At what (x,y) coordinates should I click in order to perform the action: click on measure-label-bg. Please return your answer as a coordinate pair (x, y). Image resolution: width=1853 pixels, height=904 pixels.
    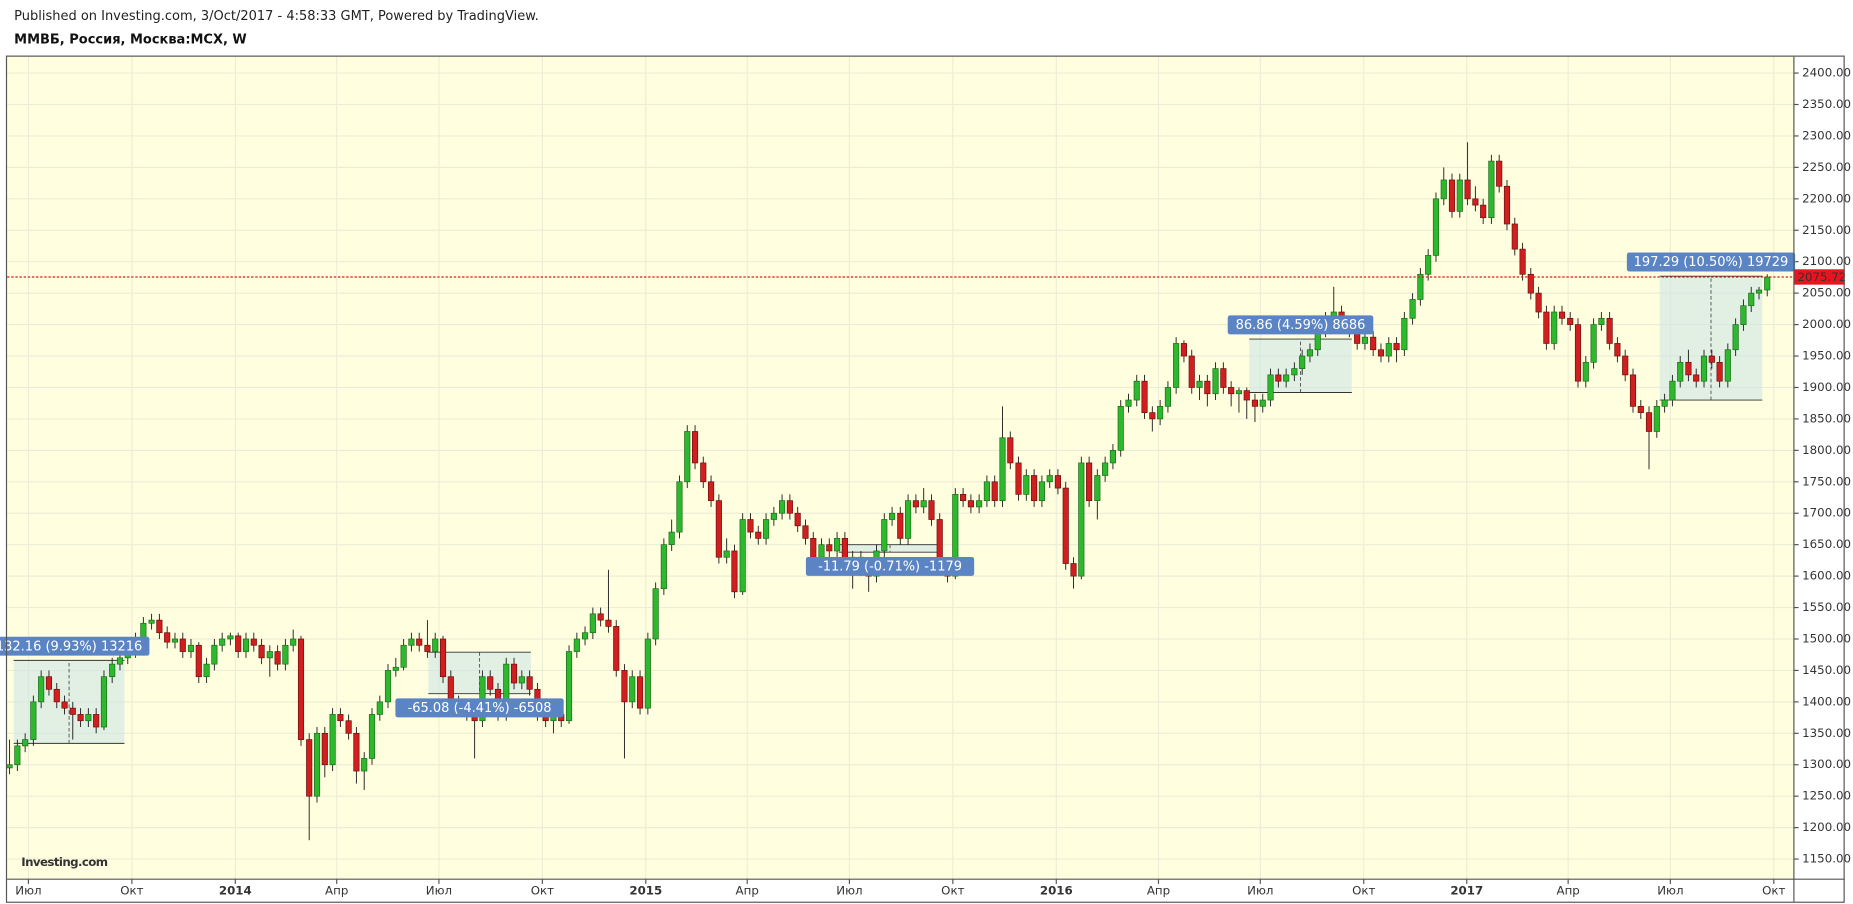
    Looking at the image, I should click on (75, 646).